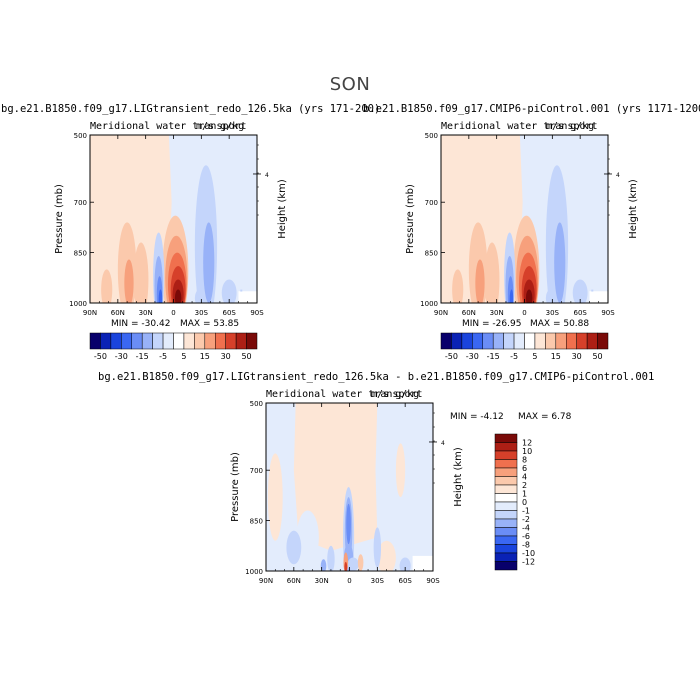 This screenshot has width=700, height=700. I want to click on panel-1-field, so click(173, 219).